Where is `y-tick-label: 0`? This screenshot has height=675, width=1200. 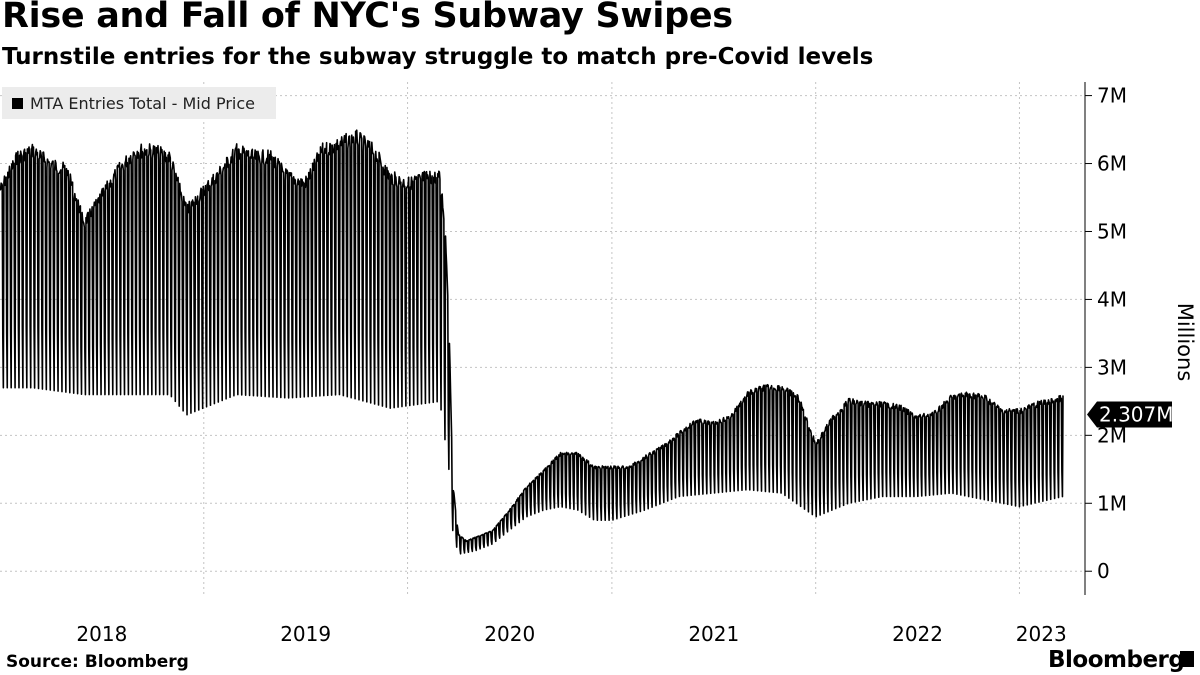
y-tick-label: 0 is located at coordinates (1103, 571).